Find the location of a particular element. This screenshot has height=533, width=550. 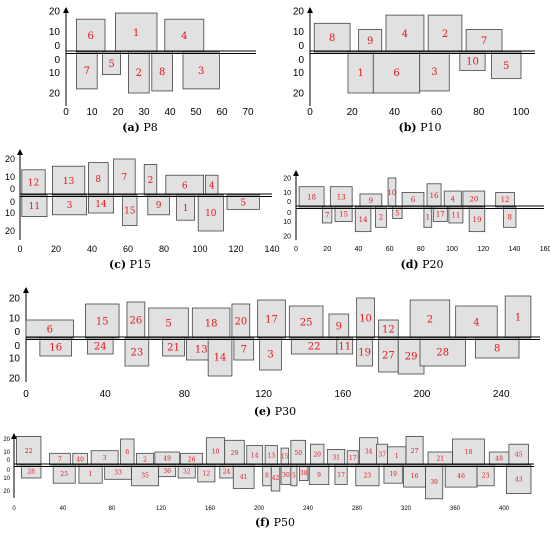

item-label: 33 is located at coordinates (118, 472).